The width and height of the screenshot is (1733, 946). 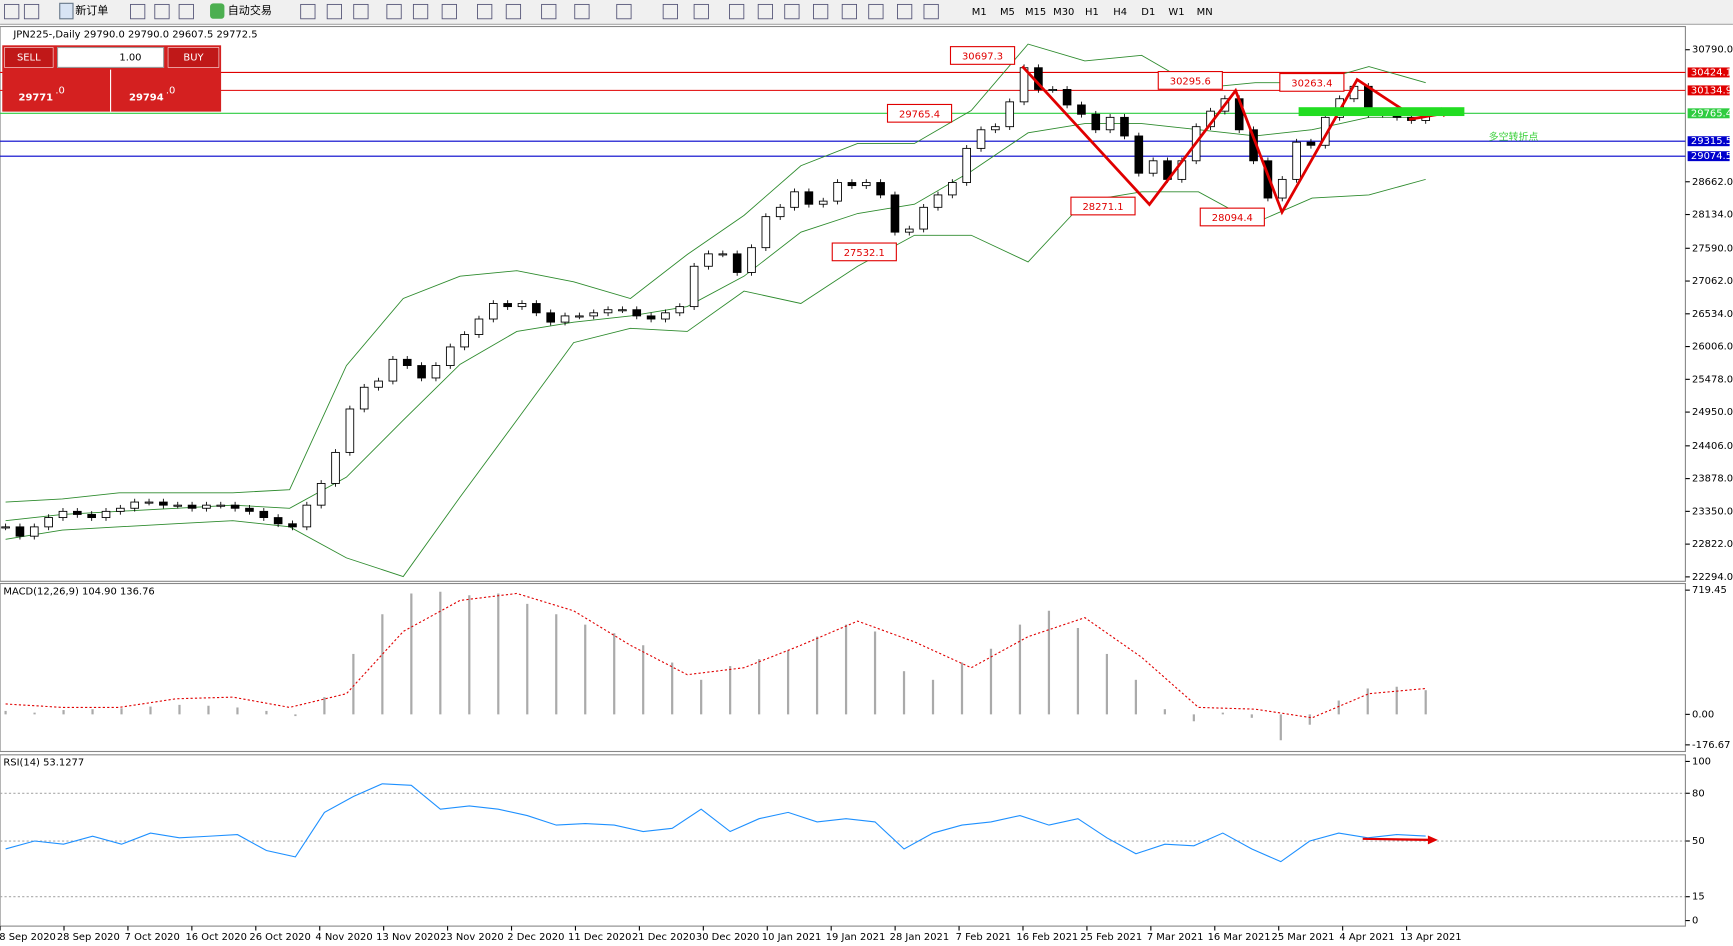 What do you see at coordinates (1698, 793) in the screenshot?
I see `rsi-tick-label: 80` at bounding box center [1698, 793].